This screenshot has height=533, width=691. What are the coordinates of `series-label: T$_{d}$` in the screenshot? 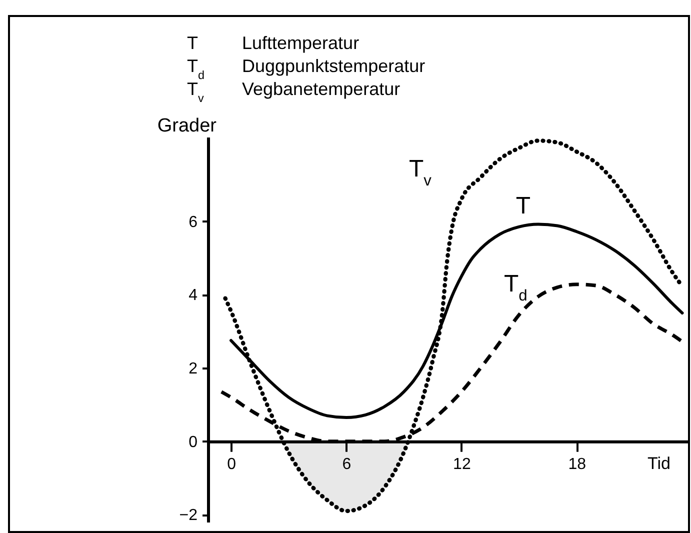 It's located at (516, 287).